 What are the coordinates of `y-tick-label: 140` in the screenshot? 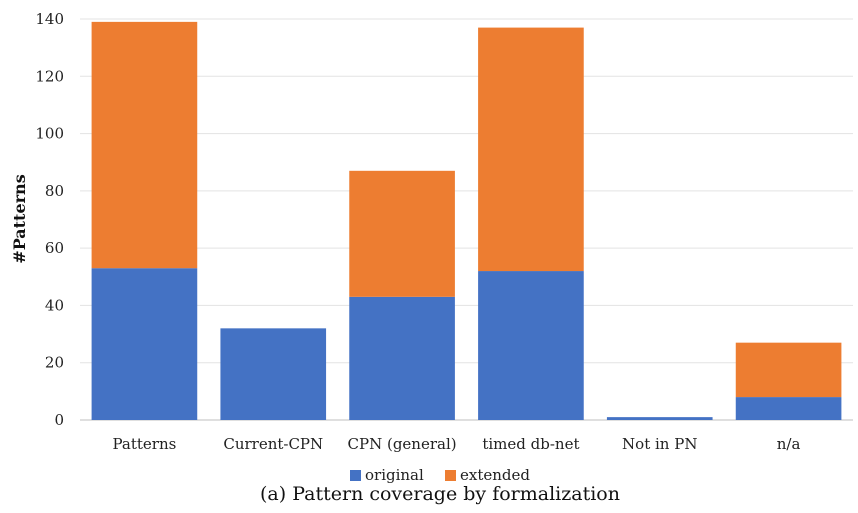 It's located at (49, 19).